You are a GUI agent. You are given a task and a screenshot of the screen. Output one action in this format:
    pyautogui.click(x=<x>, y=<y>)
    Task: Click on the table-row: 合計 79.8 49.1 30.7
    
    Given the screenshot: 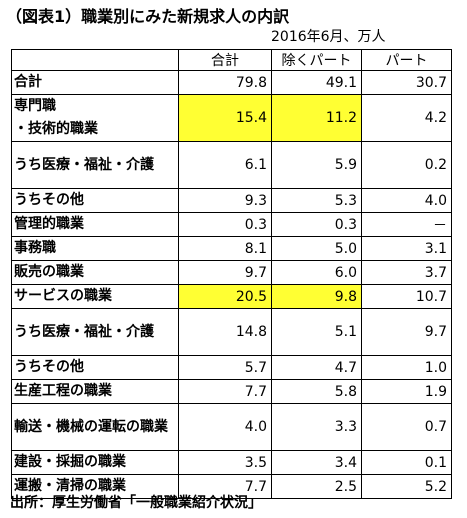 What is the action you would take?
    pyautogui.click(x=231, y=82)
    